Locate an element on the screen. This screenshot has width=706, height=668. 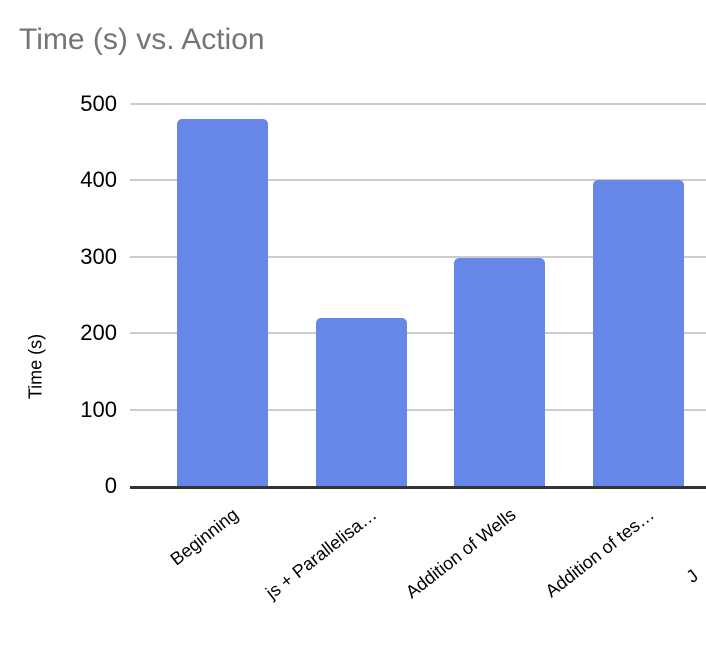
chart-title: Time (s) vs. Action is located at coordinates (142, 39).